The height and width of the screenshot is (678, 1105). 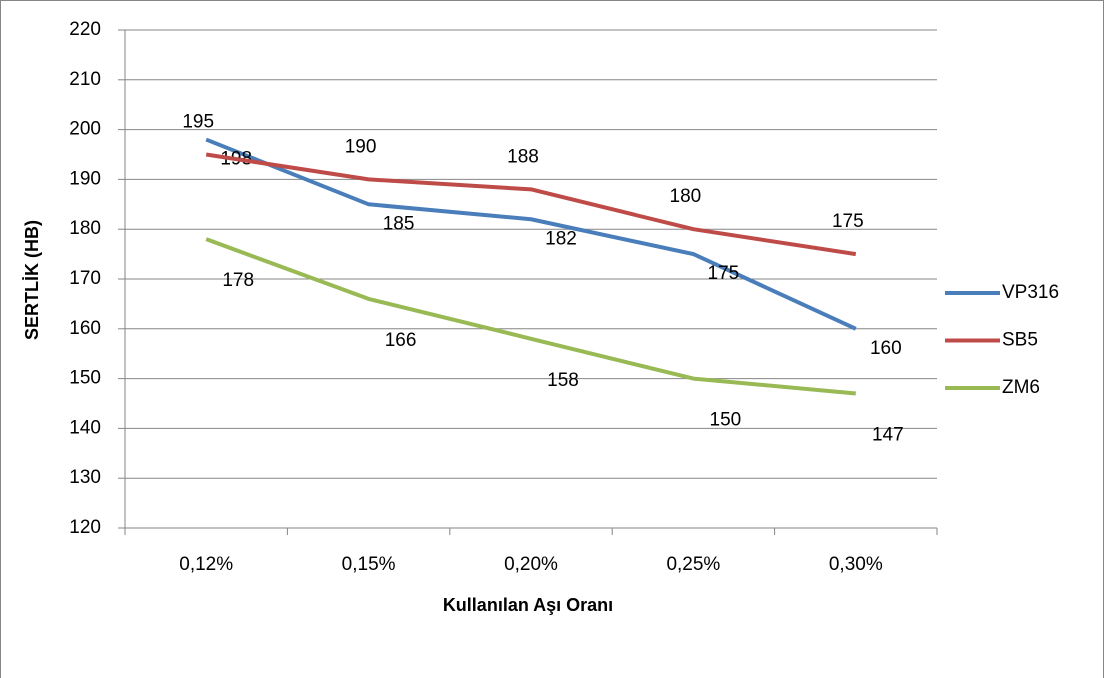 What do you see at coordinates (85, 79) in the screenshot?
I see `y-tick-label: 210` at bounding box center [85, 79].